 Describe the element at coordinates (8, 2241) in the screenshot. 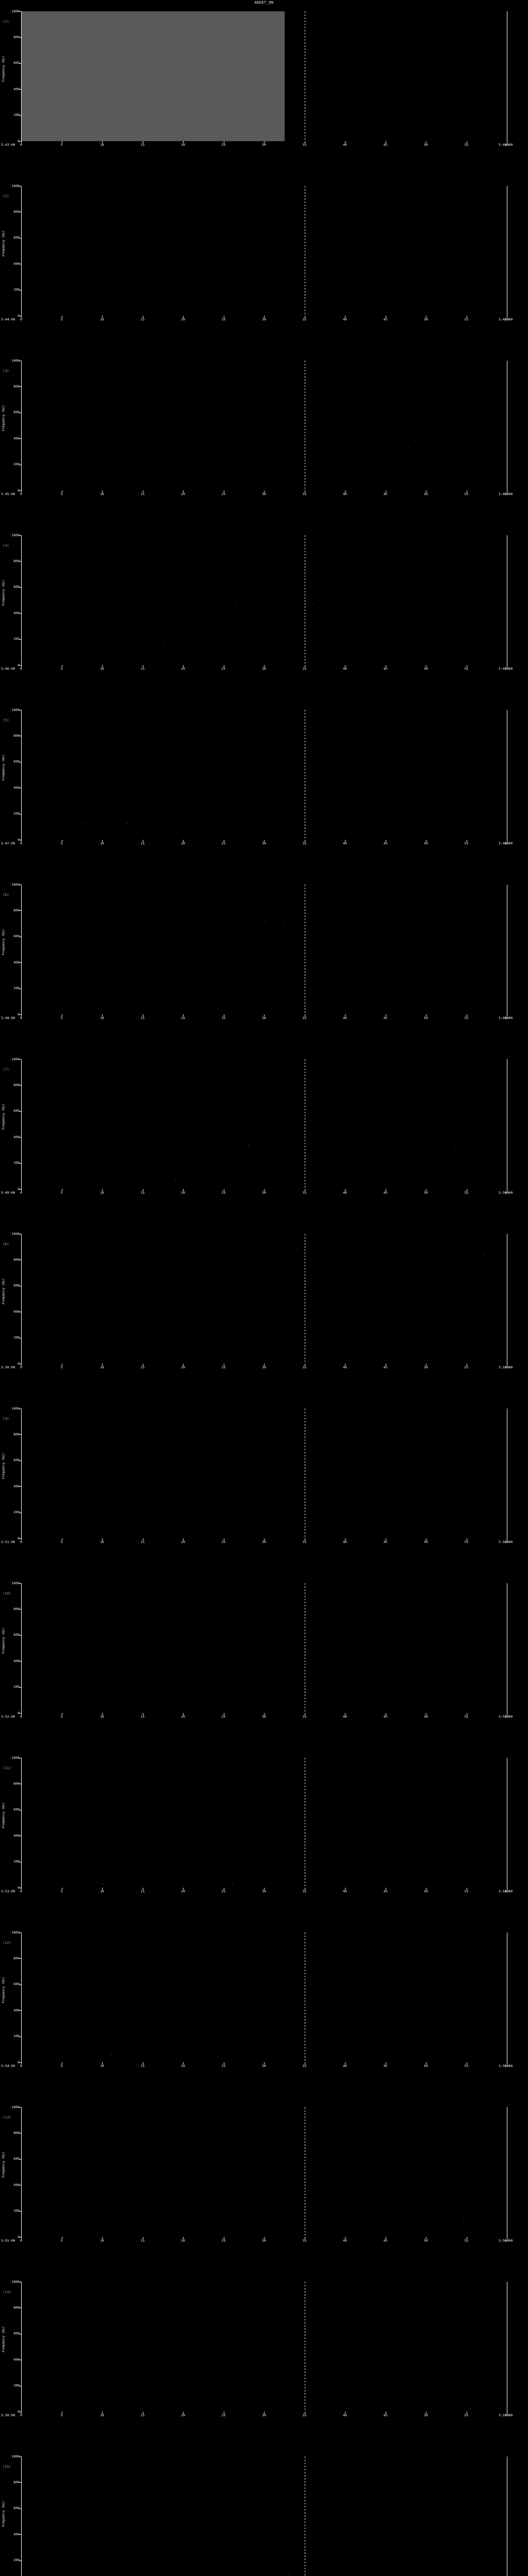

I see `panel-start-time: 5:55:00` at that location.